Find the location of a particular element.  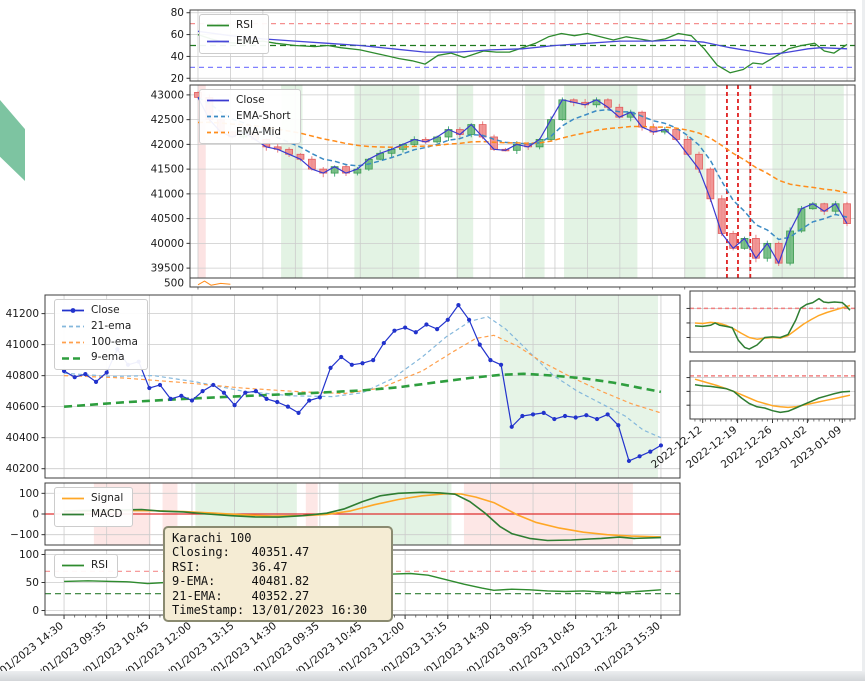

legend-item-EMA-Short: EMA-Short is located at coordinates (248, 117).